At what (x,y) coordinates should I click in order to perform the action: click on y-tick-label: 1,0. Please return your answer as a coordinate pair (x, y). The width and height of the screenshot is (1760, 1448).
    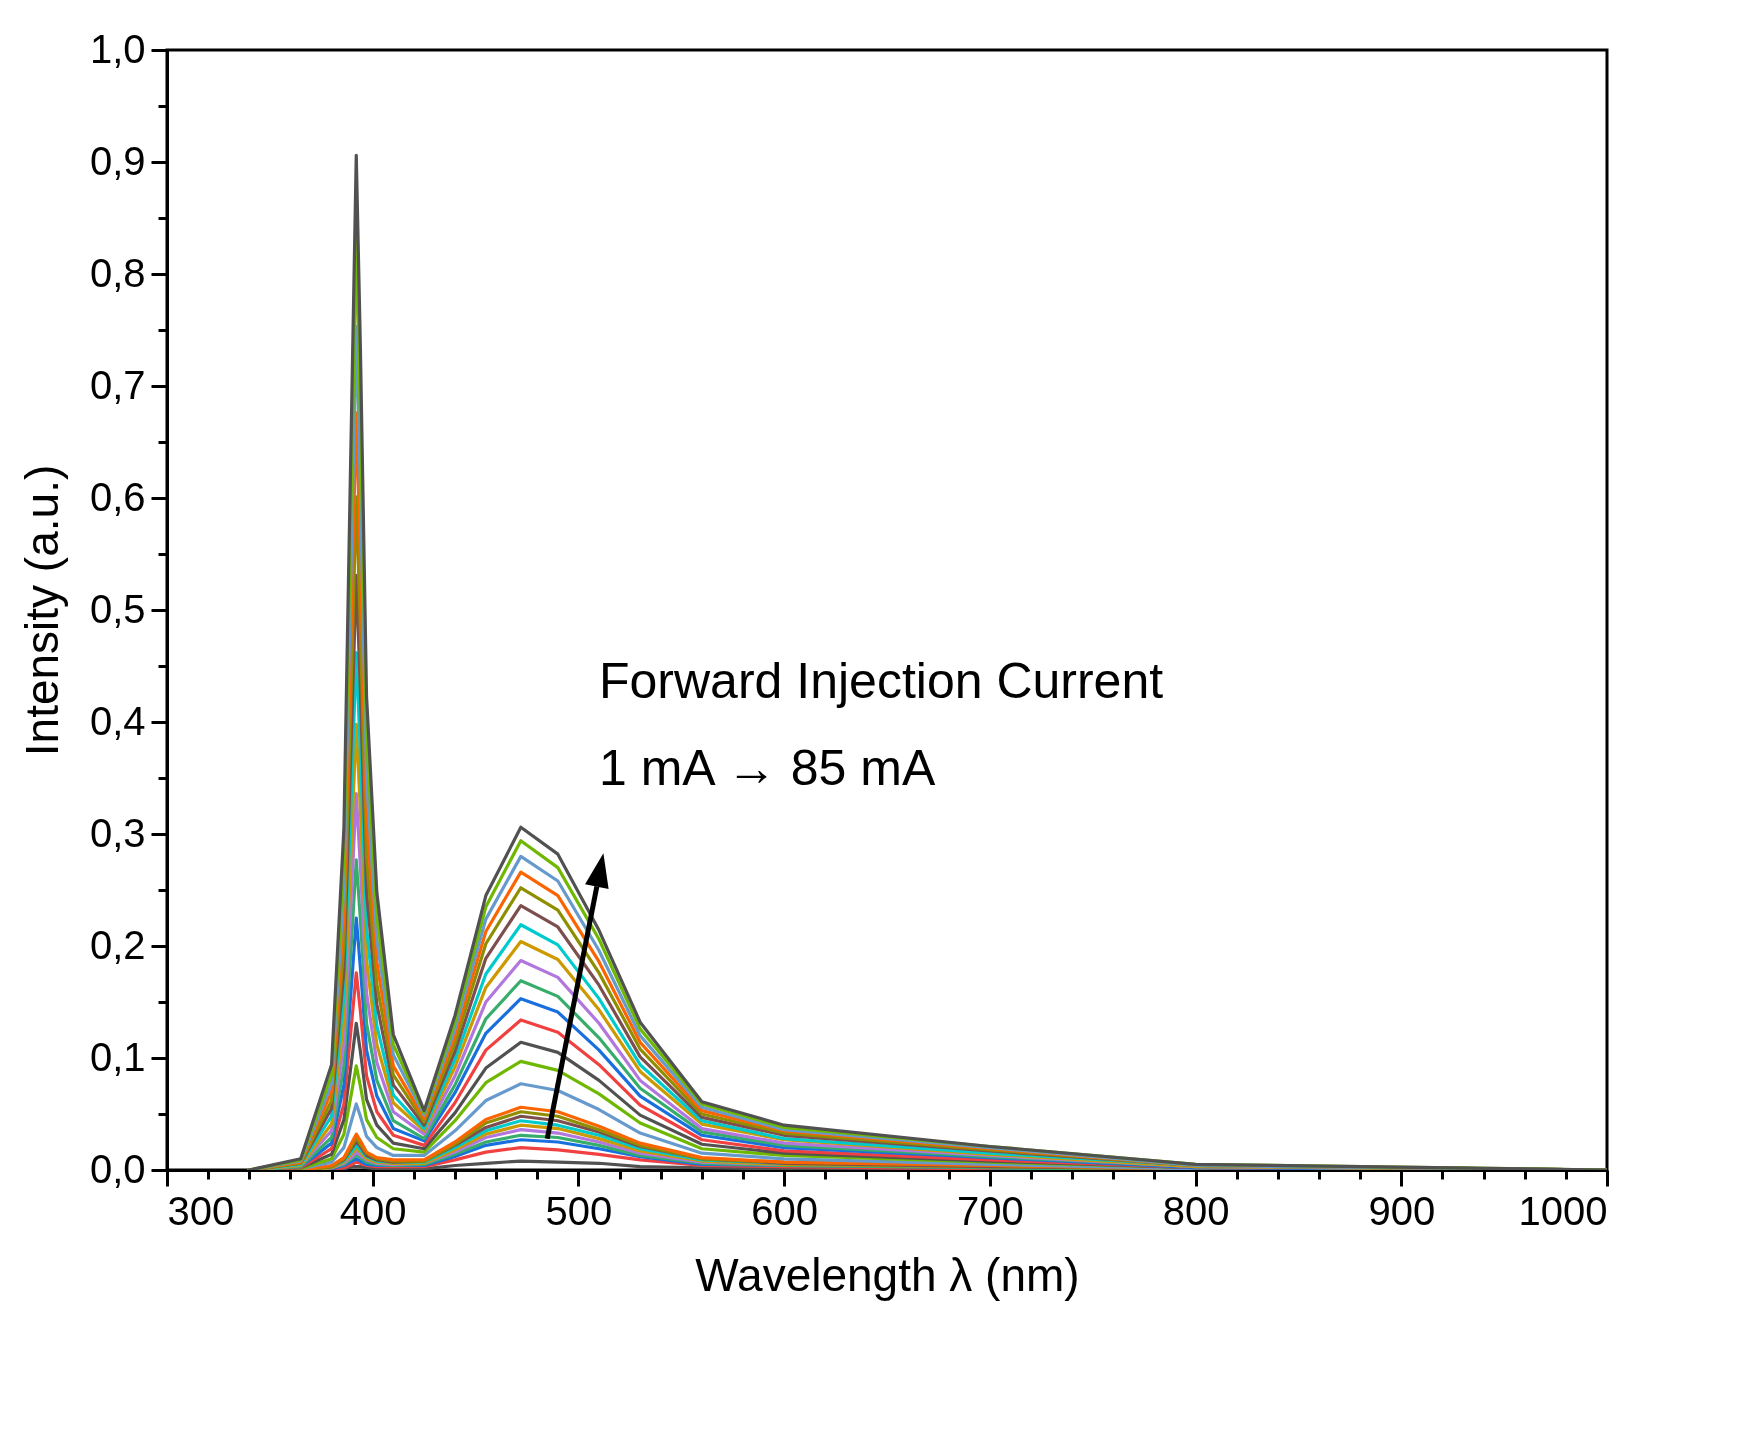
    Looking at the image, I should click on (117, 48).